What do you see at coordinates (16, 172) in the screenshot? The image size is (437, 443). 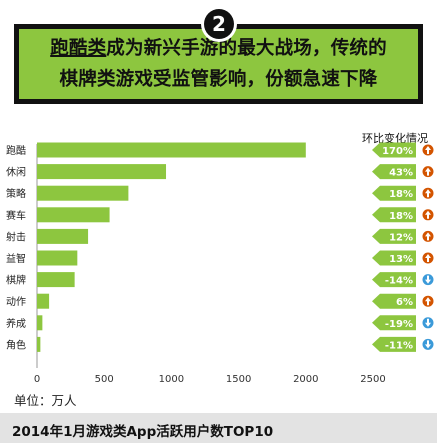 I see `category-label-1: 休闲` at bounding box center [16, 172].